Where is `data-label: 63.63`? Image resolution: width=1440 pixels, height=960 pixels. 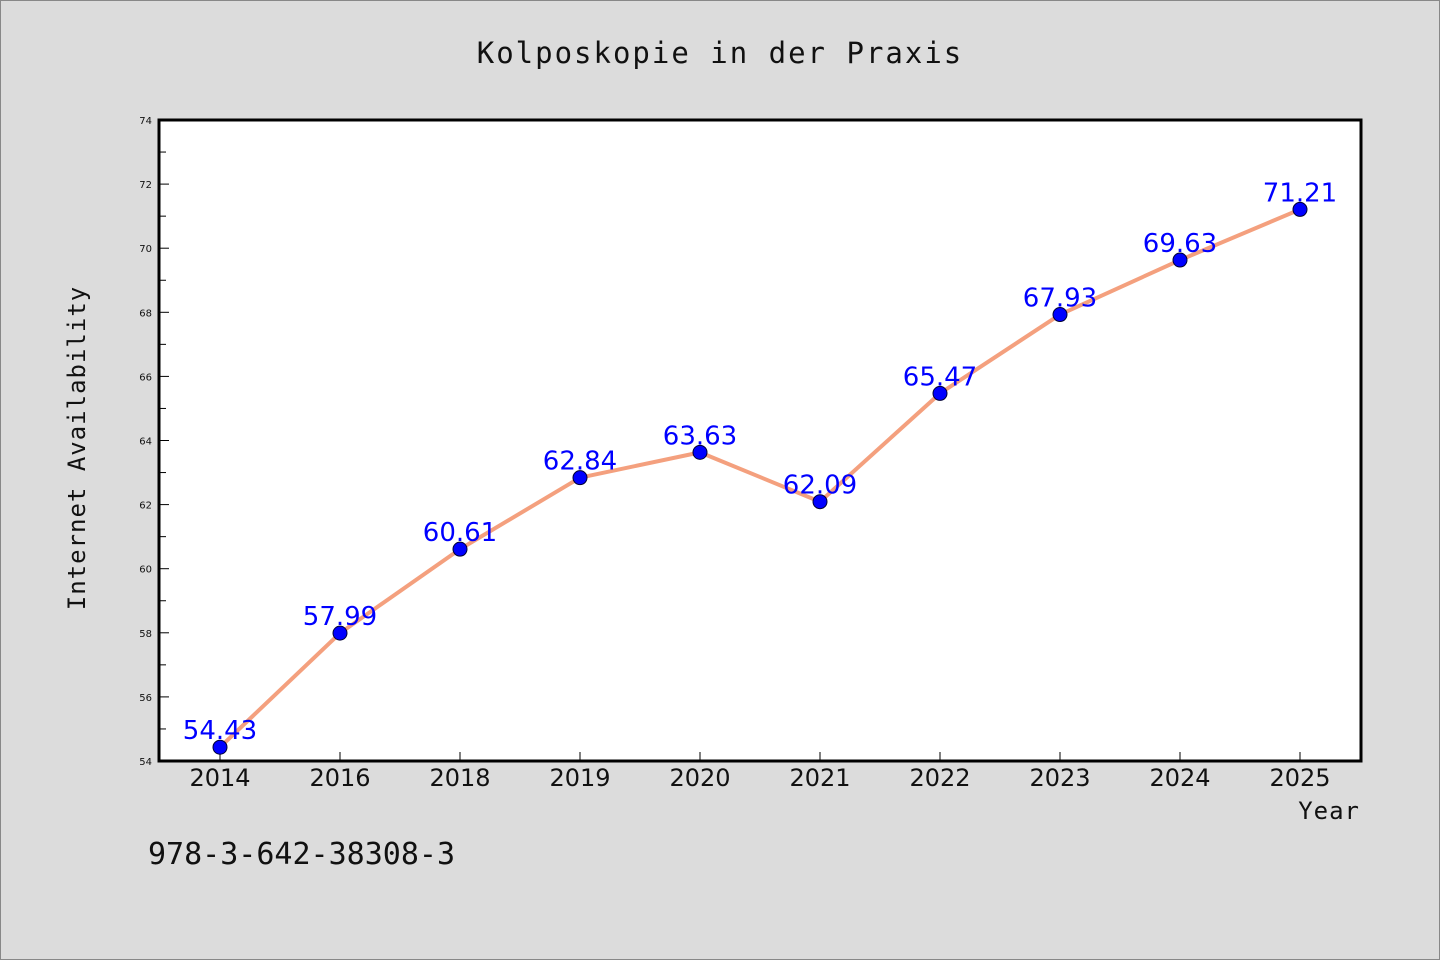
data-label: 63.63 is located at coordinates (700, 436).